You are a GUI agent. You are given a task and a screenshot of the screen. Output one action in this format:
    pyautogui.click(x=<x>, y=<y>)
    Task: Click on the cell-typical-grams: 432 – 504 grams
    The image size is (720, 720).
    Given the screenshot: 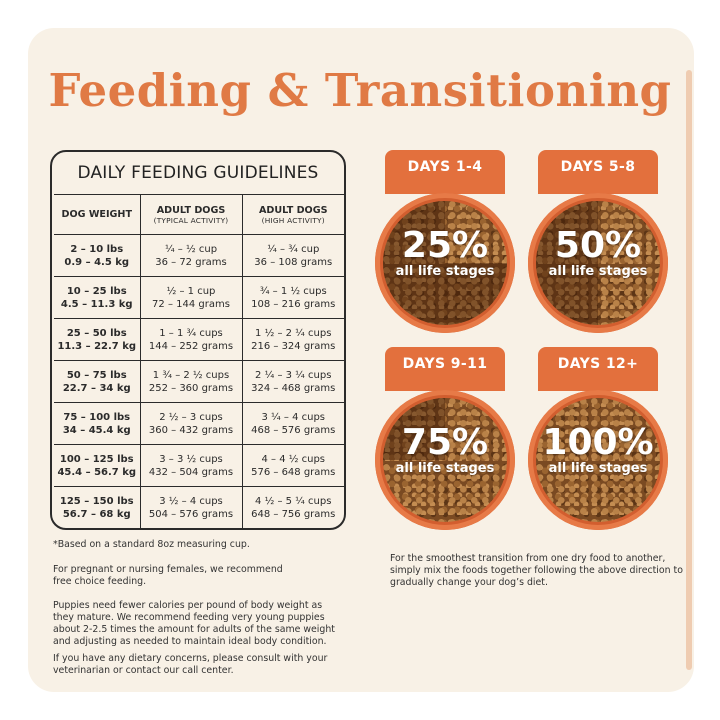 What is the action you would take?
    pyautogui.click(x=191, y=472)
    